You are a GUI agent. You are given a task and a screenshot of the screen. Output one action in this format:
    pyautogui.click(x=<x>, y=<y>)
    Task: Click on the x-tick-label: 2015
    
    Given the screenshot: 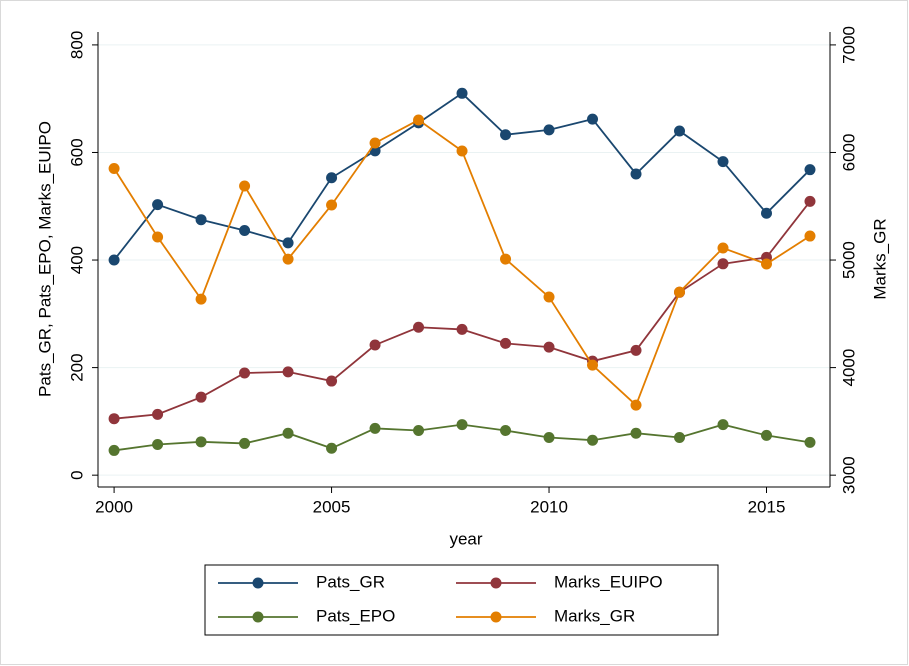 What is the action you would take?
    pyautogui.click(x=767, y=506)
    